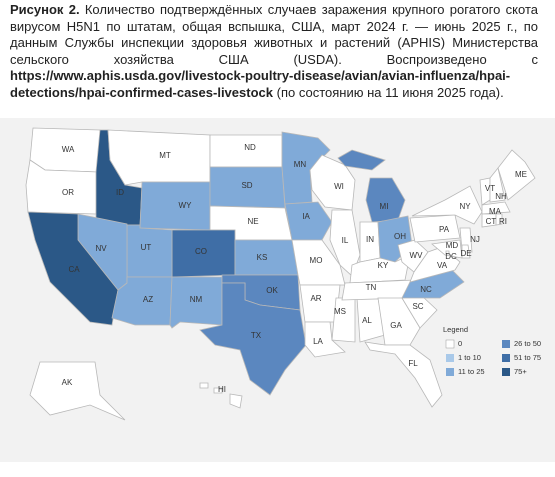 The image size is (555, 477). I want to click on caption-suffix: (по состоянию на 11 июня 2025 года)., so click(390, 92).